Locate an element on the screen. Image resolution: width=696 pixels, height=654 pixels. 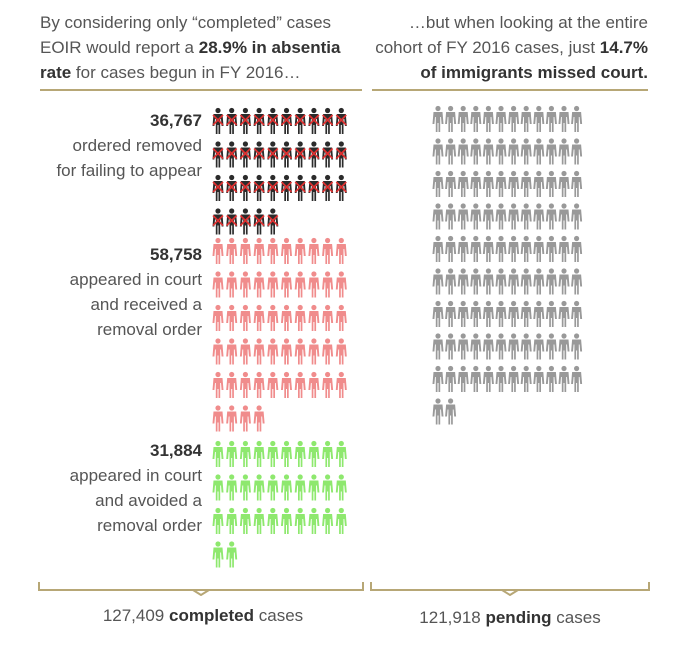
completed-total-segment-1: completed is located at coordinates (212, 615).